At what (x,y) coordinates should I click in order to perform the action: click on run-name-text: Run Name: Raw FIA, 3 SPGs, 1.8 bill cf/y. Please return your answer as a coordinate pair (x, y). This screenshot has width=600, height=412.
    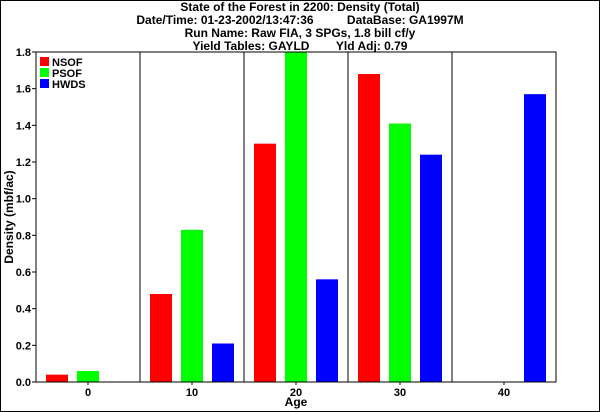
    Looking at the image, I should click on (300, 33).